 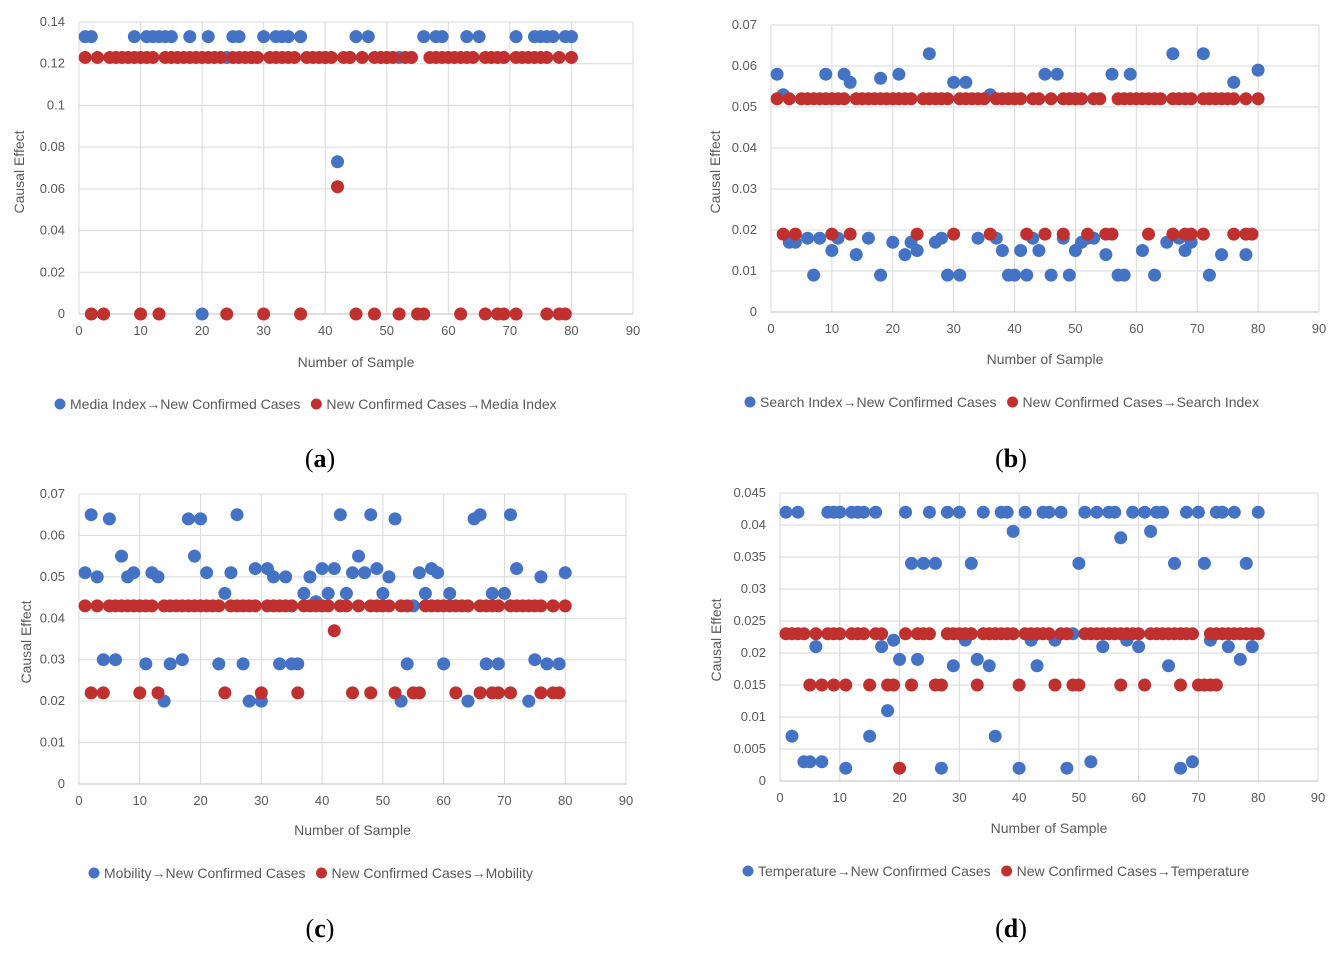 What do you see at coordinates (744, 147) in the screenshot?
I see `y-tick-label: 0.04` at bounding box center [744, 147].